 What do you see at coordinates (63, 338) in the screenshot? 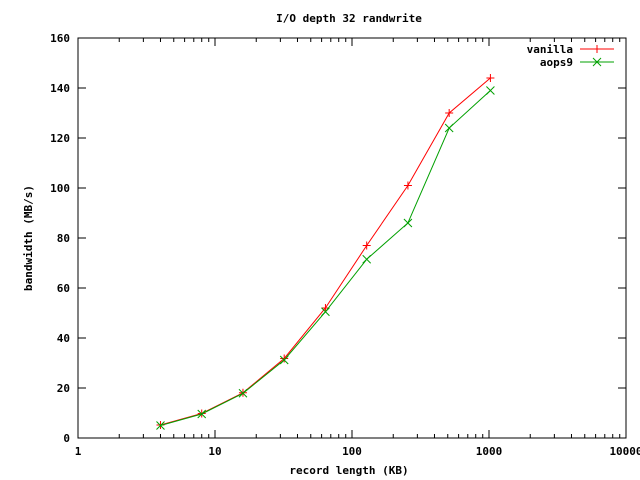
I see `y-tick-label: 40` at bounding box center [63, 338].